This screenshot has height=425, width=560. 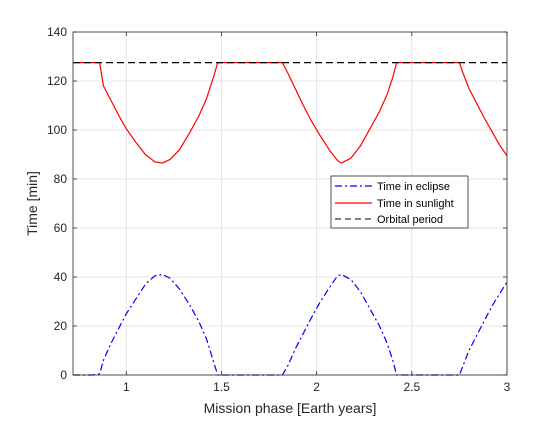 I want to click on y-axis-label: Time [min], so click(x=32, y=203).